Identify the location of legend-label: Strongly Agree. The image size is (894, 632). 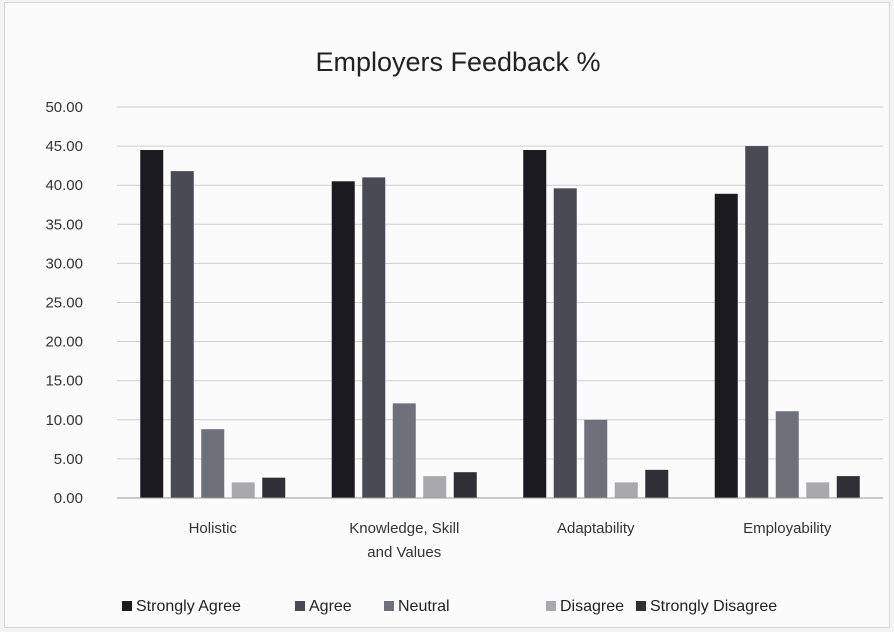
(188, 606).